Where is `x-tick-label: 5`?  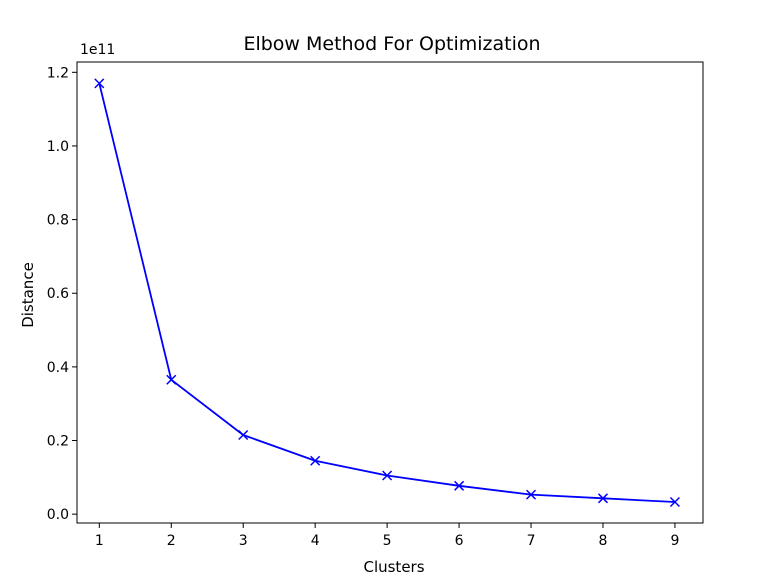
x-tick-label: 5 is located at coordinates (387, 541).